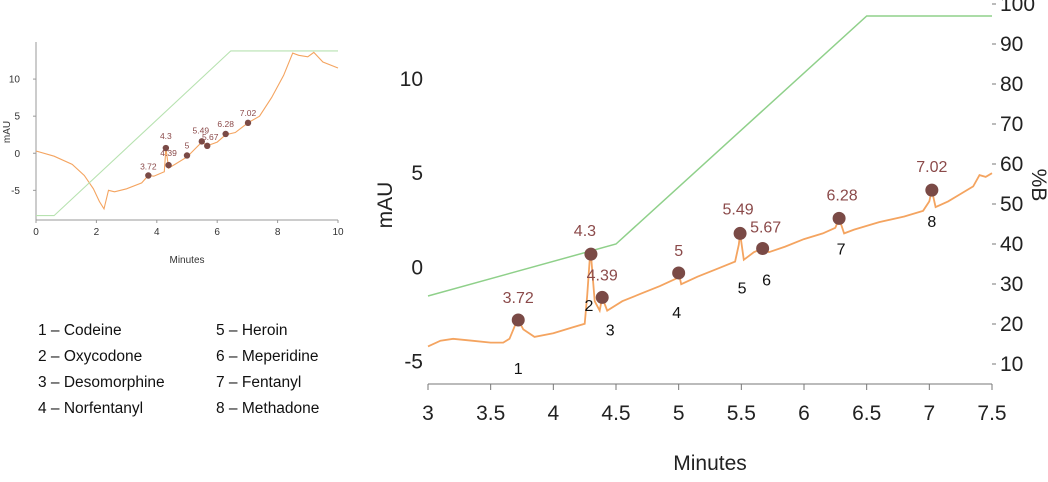 This screenshot has width=1048, height=482. I want to click on peak-label: 6.28, so click(225, 124).